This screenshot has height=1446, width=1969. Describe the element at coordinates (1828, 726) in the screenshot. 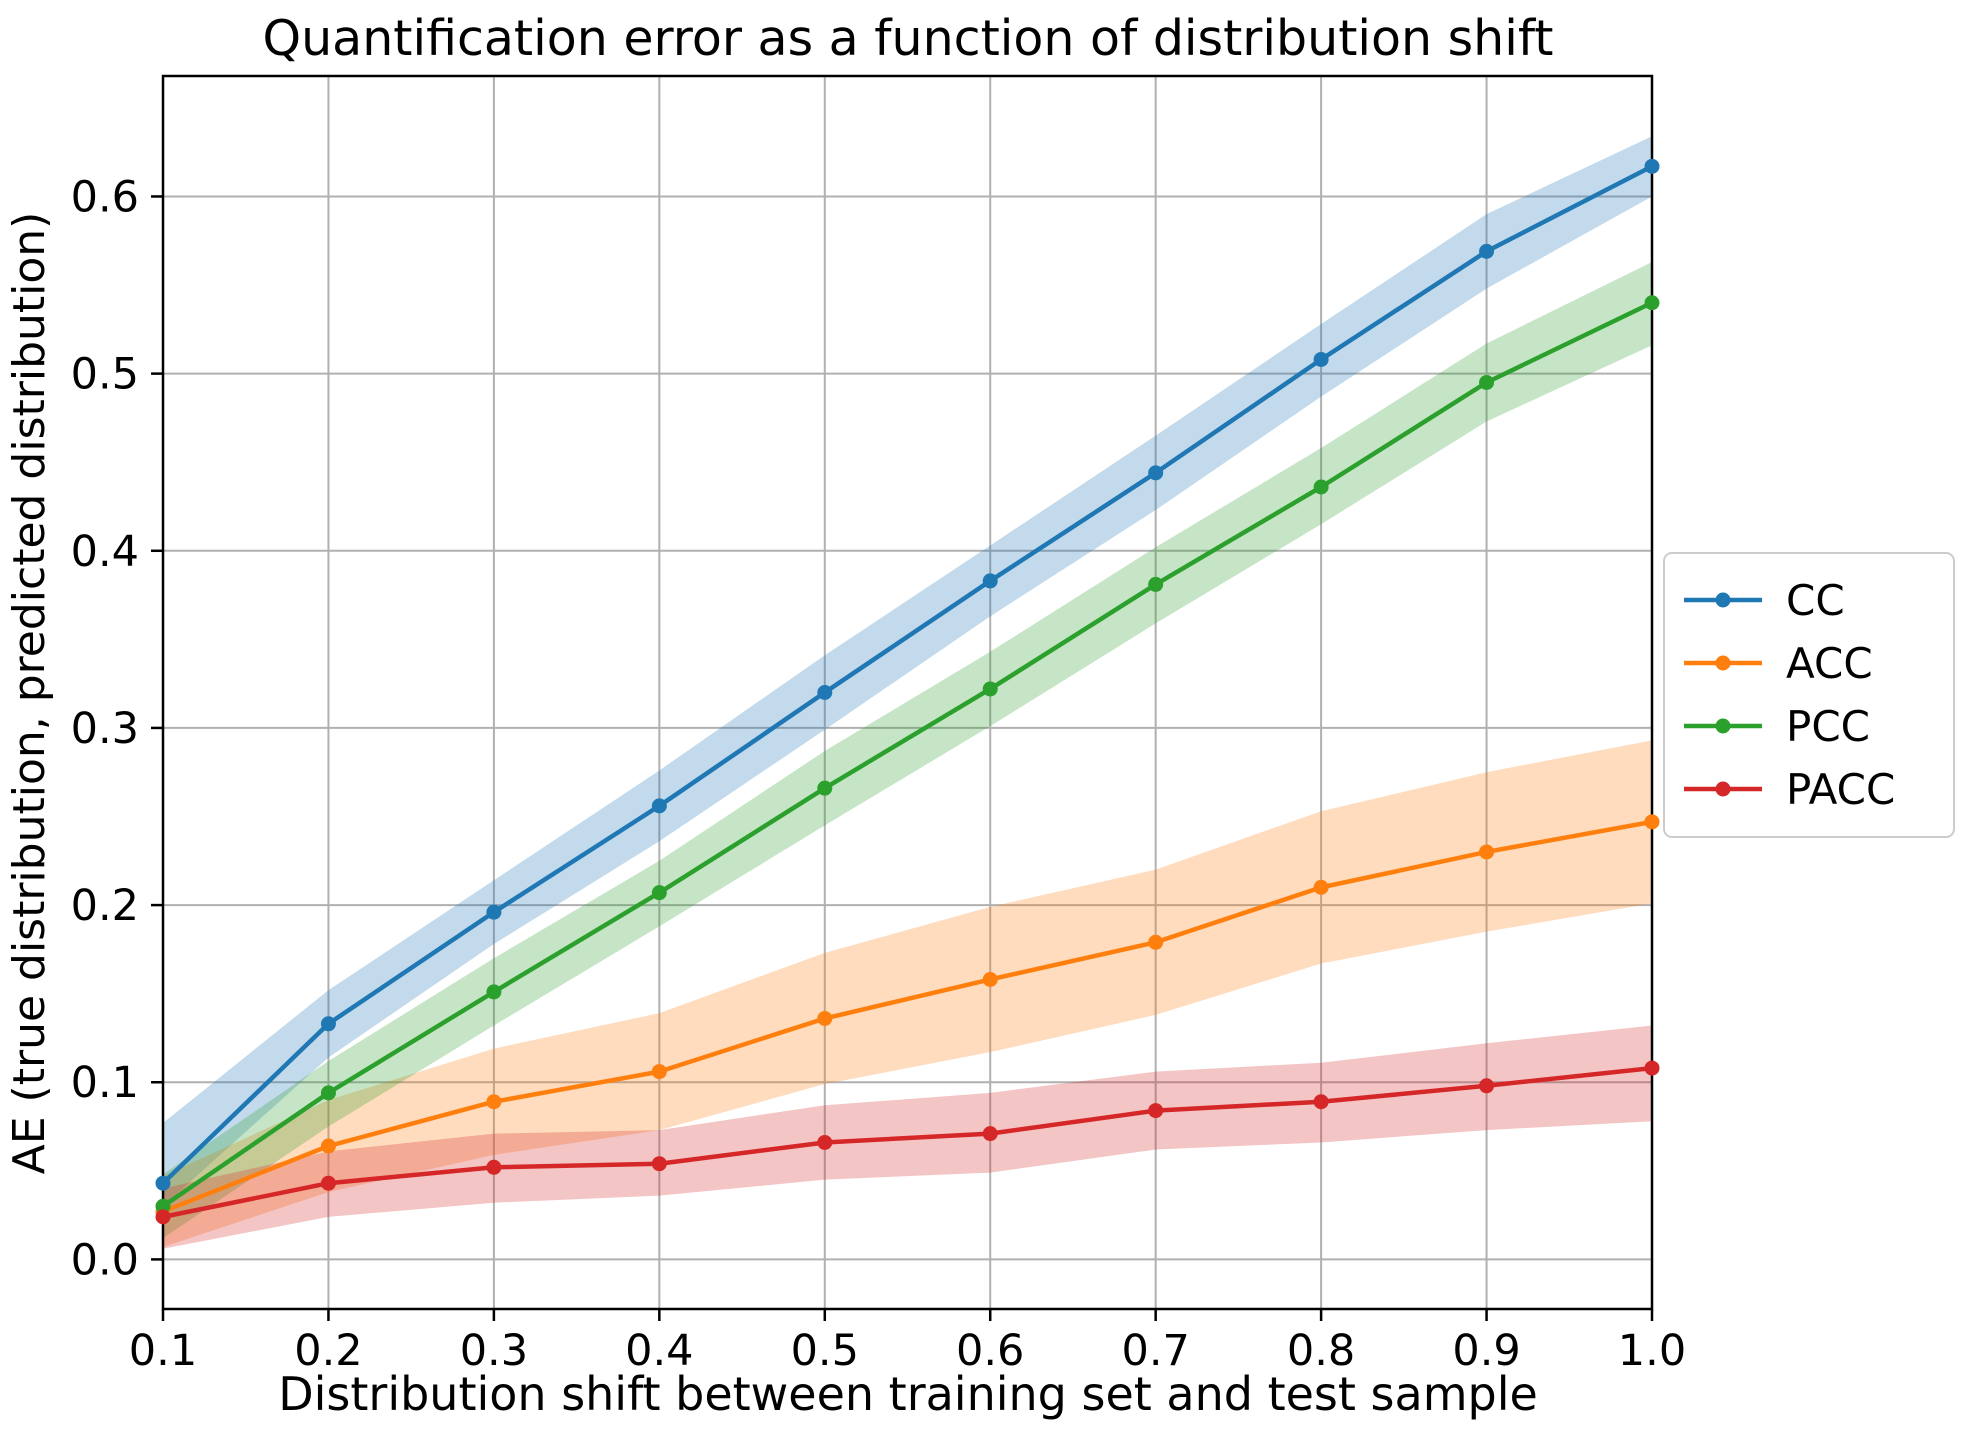

I see `legend-label-pcc: PCC` at that location.